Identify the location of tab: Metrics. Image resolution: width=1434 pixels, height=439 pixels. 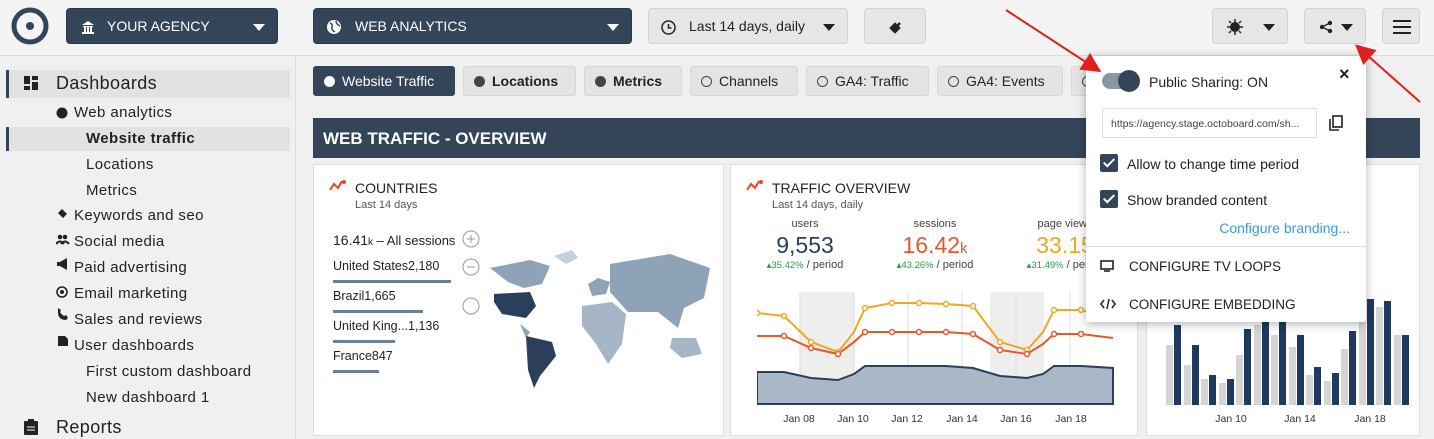
(633, 81).